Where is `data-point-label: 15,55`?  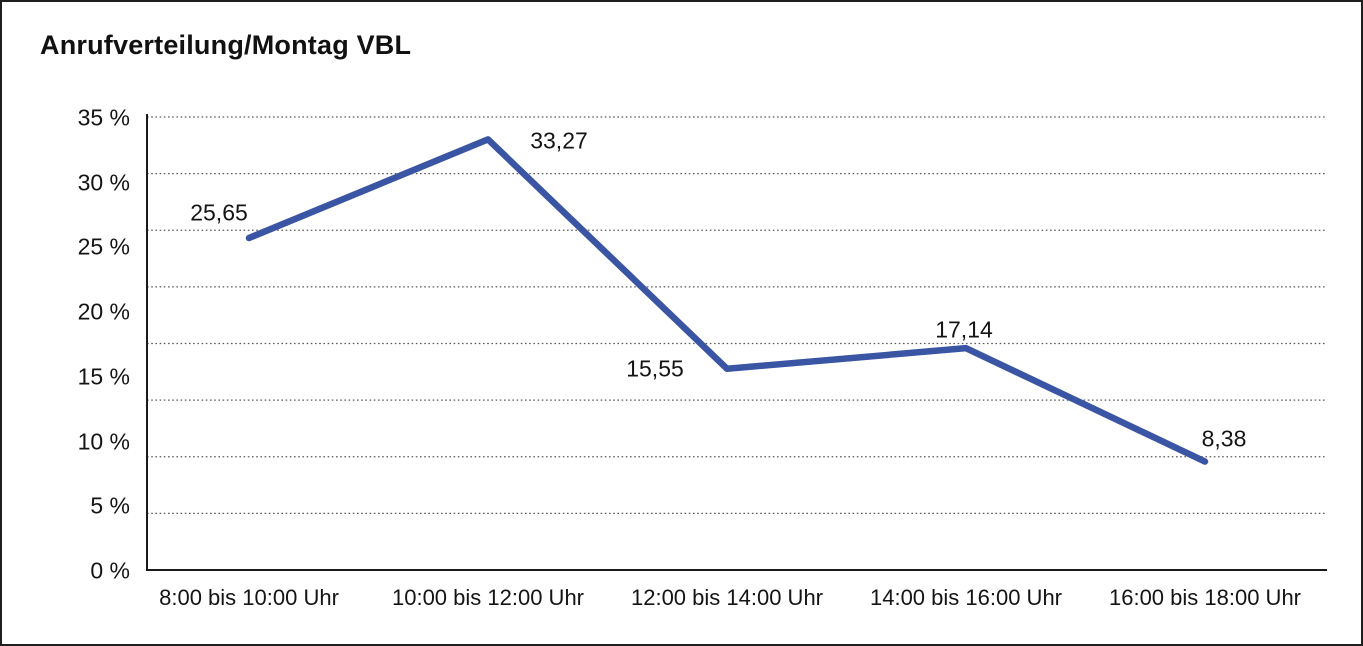
data-point-label: 15,55 is located at coordinates (655, 368).